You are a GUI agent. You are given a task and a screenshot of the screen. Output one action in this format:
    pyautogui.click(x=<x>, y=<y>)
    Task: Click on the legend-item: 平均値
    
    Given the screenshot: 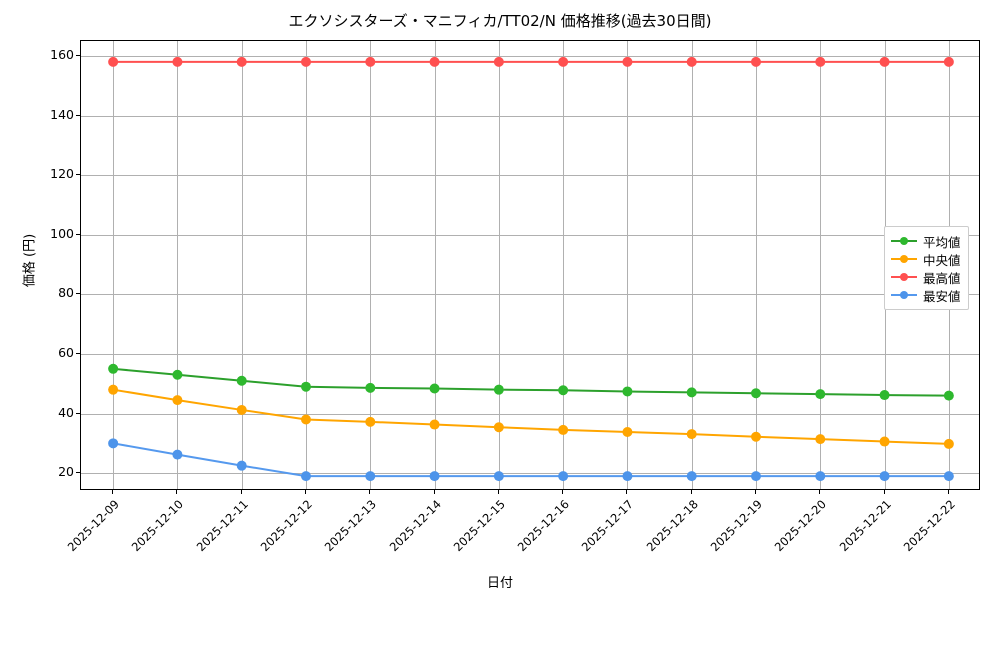 What is the action you would take?
    pyautogui.click(x=926, y=241)
    